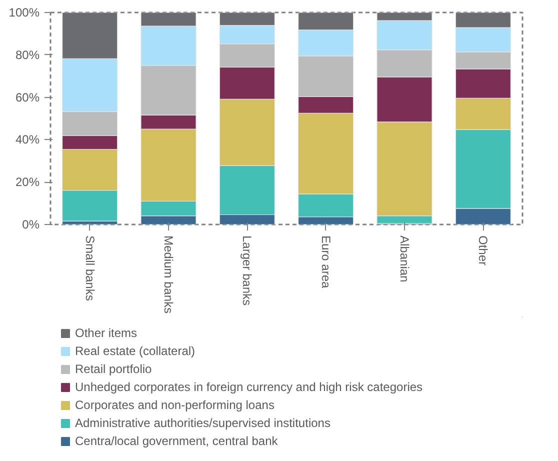 This screenshot has height=461, width=558. Describe the element at coordinates (27, 182) in the screenshot. I see `y-tick-label: 20%` at that location.